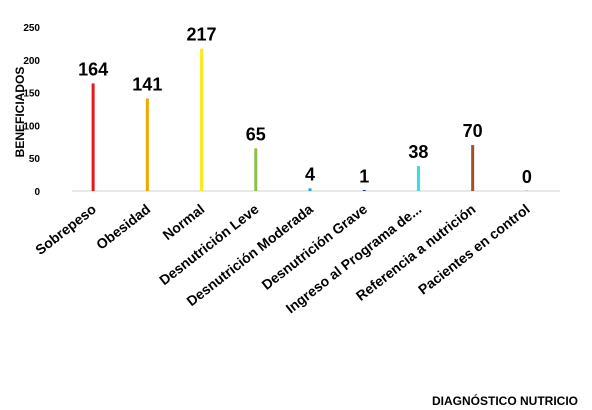  Describe the element at coordinates (256, 134) in the screenshot. I see `bar-value-label: 65` at that location.